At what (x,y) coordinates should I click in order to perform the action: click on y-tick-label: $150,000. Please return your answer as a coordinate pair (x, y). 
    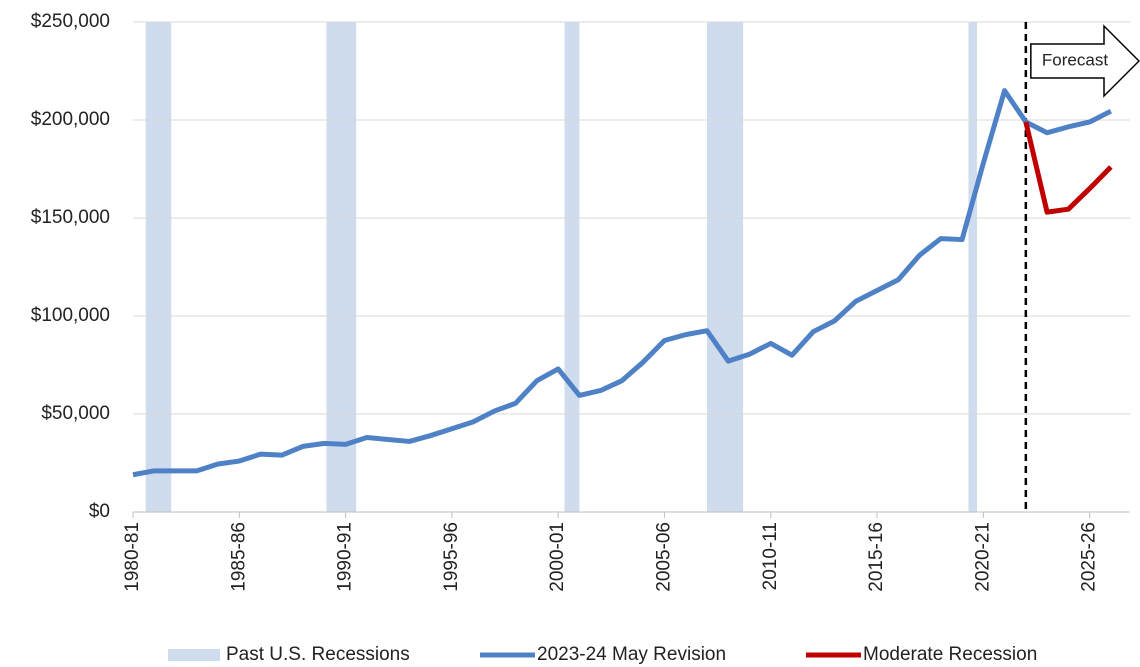
    Looking at the image, I should click on (70, 217).